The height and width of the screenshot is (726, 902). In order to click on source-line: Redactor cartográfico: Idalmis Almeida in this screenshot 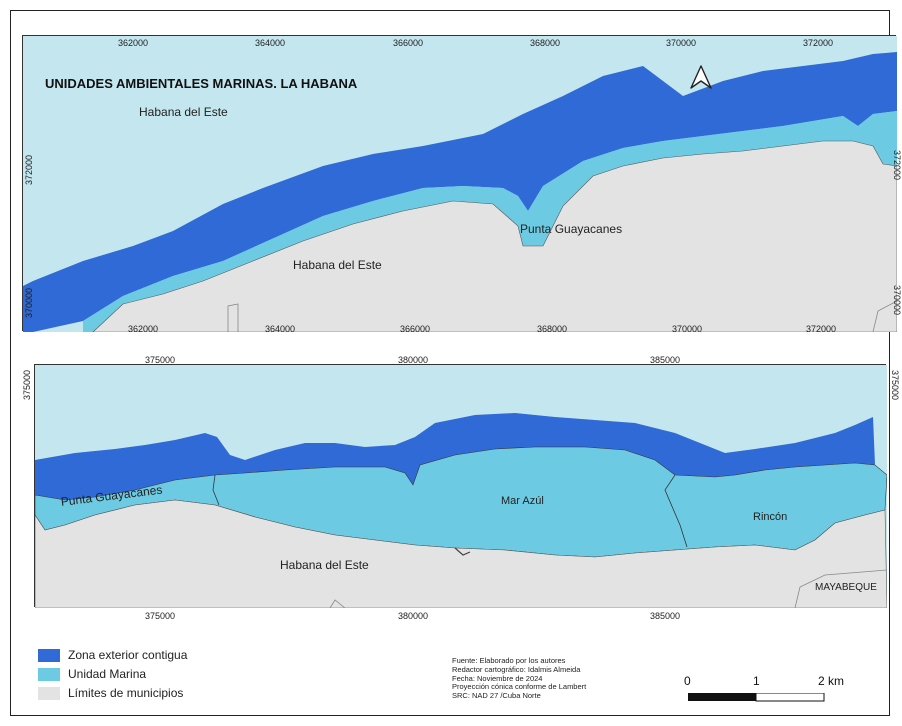, I will do `click(516, 669)`.